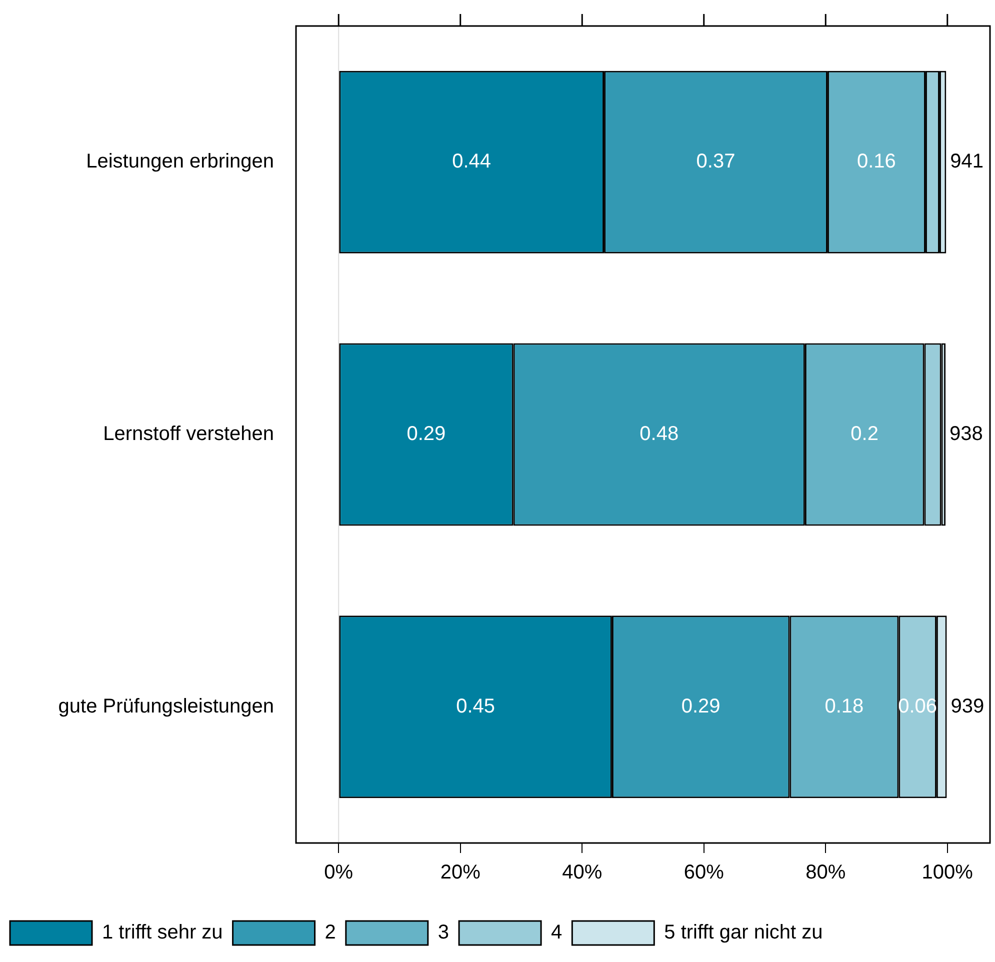  Describe the element at coordinates (472, 161) in the screenshot. I see `data-label: 0.44` at that location.